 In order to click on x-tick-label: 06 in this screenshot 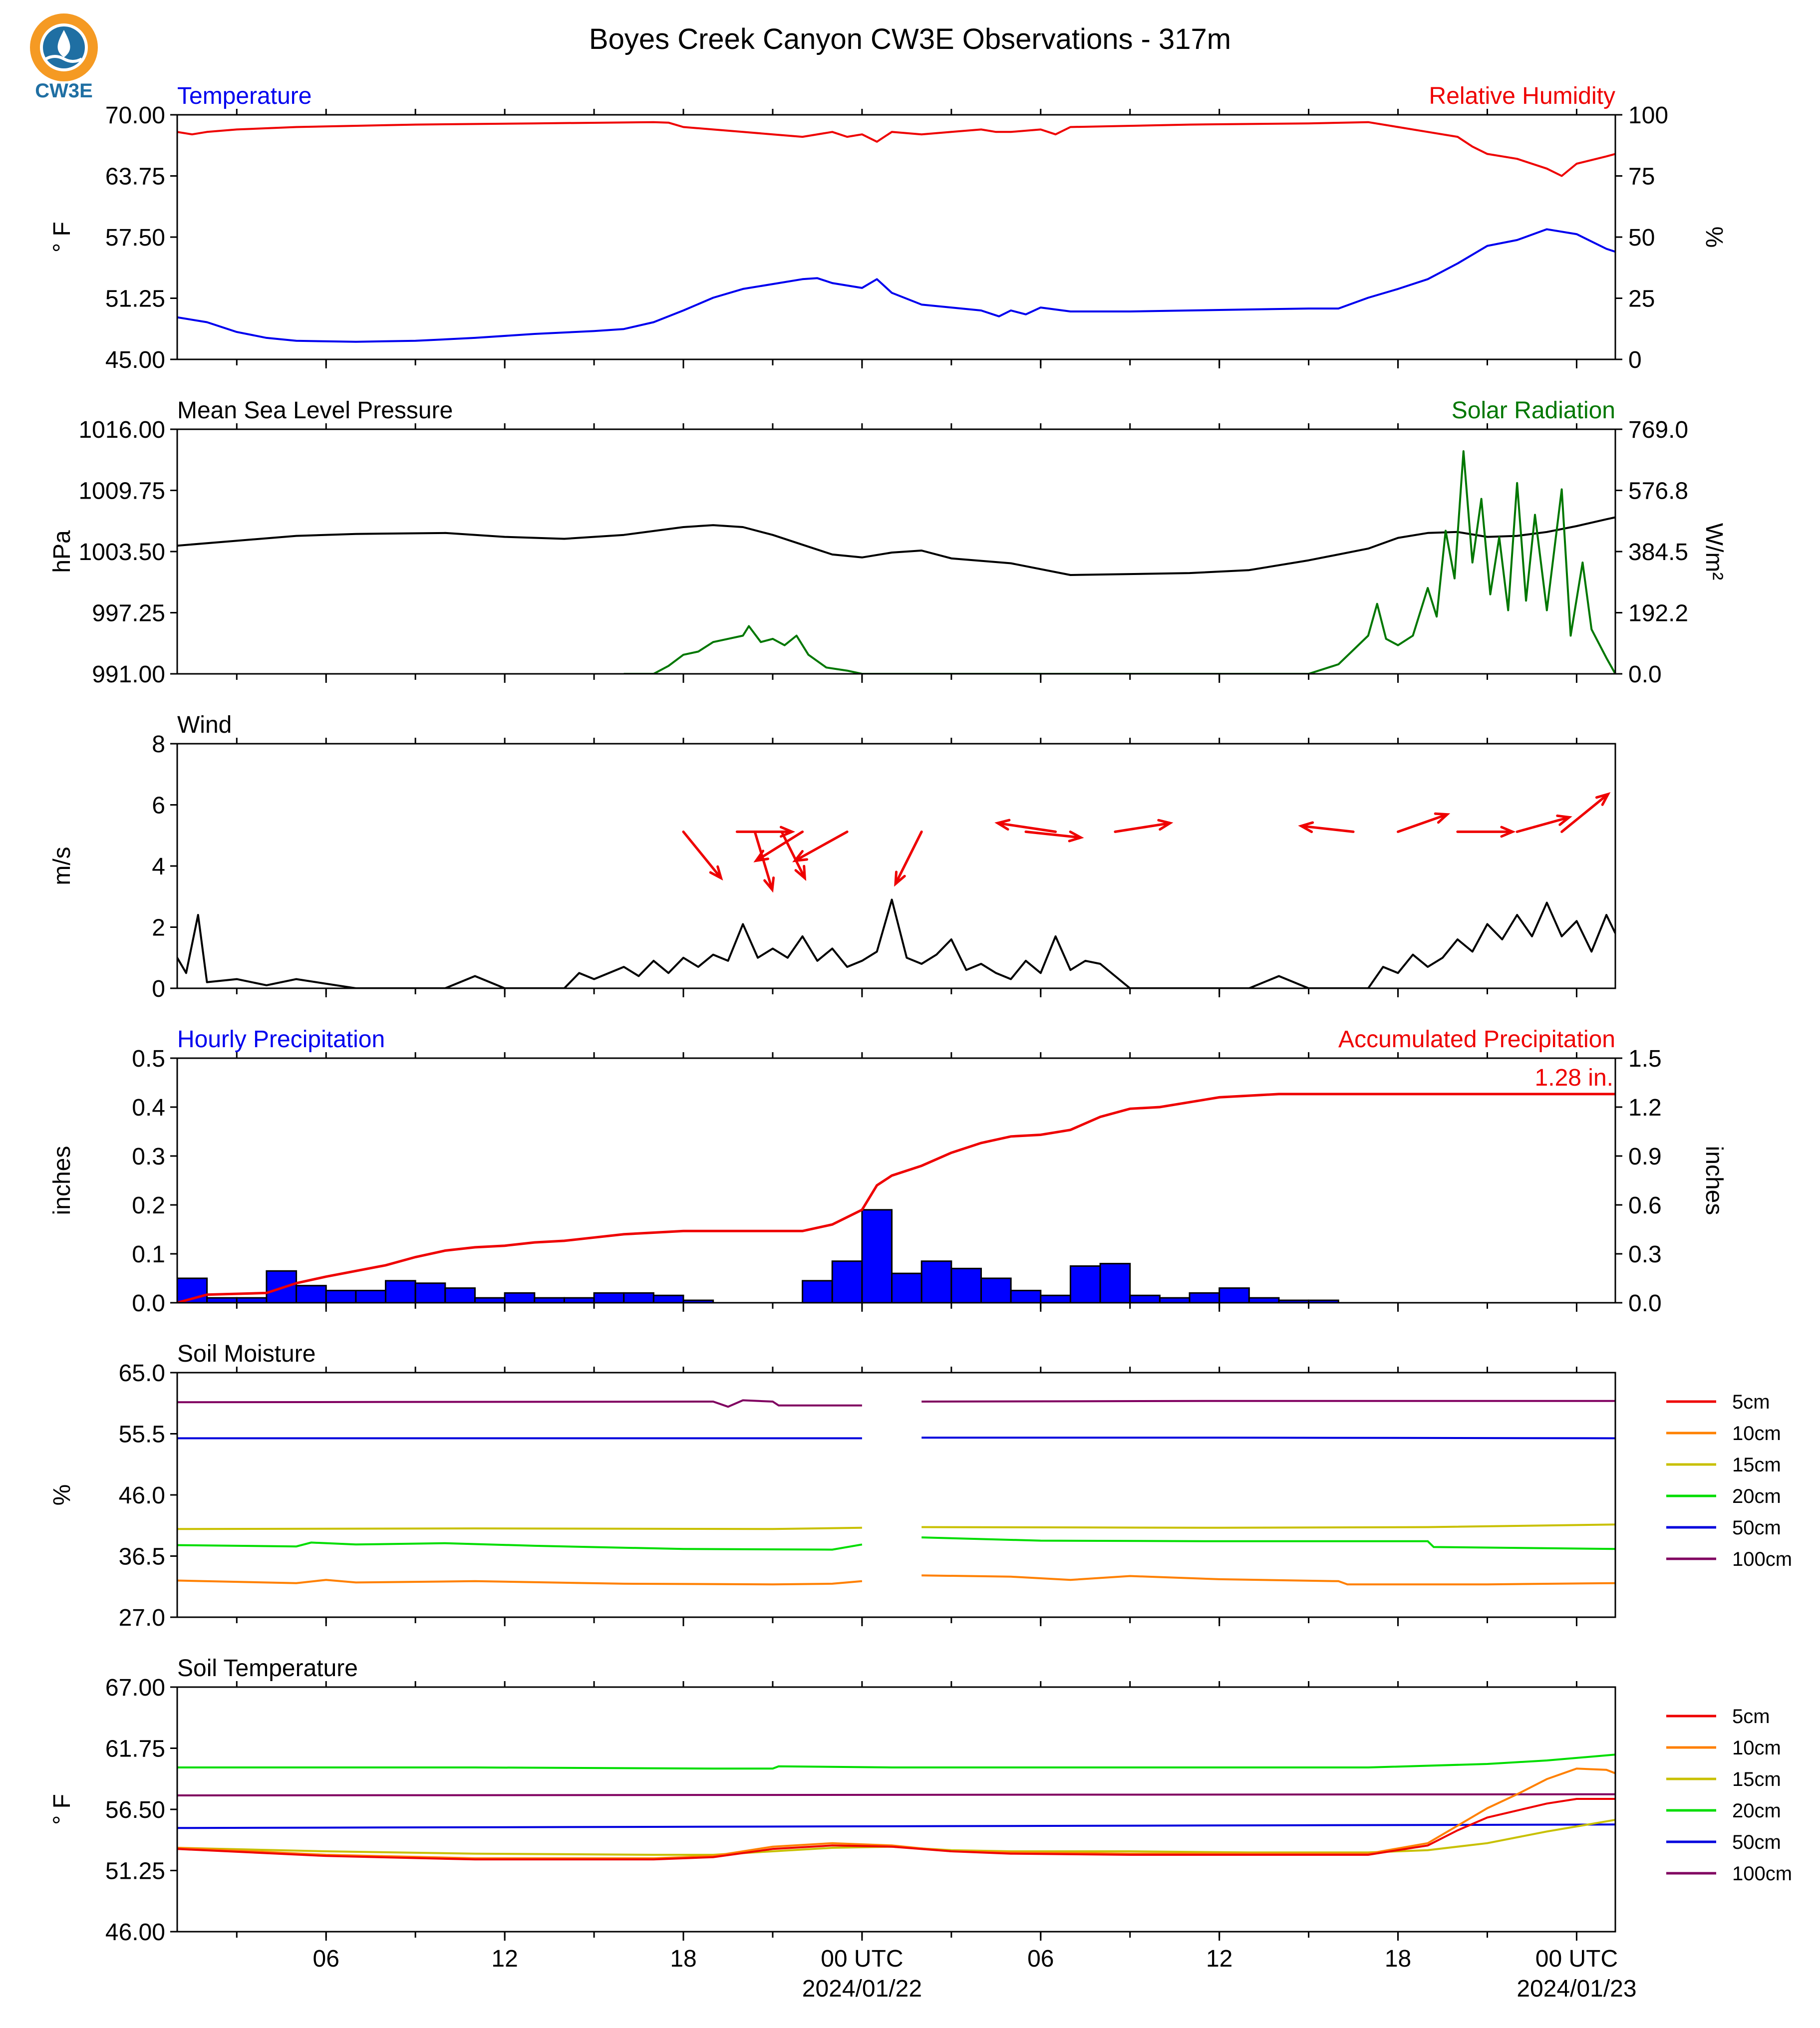, I will do `click(1040, 1959)`.